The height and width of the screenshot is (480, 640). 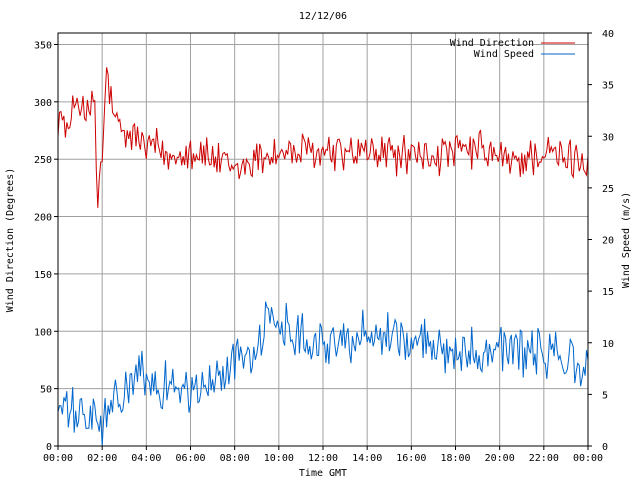 I want to click on x-tick-label: 22:00, so click(x=544, y=458).